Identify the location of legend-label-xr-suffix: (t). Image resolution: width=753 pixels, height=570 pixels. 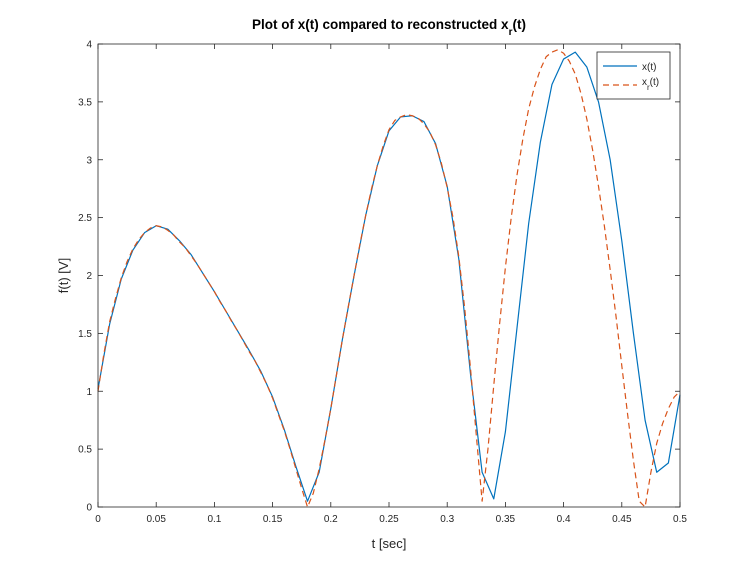
(654, 82).